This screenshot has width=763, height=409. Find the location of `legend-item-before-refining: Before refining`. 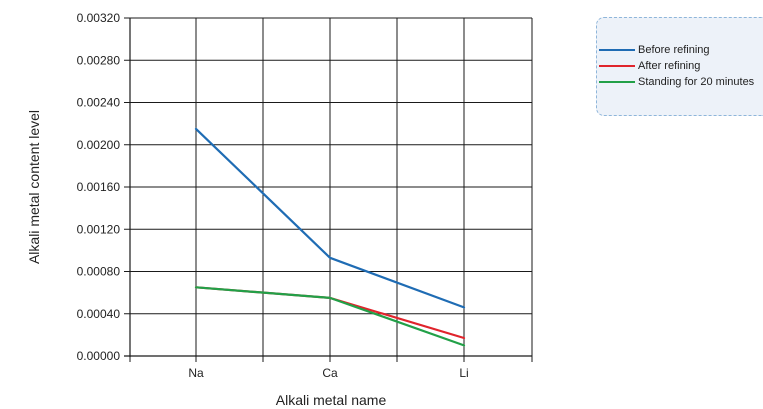

legend-item-before-refining: Before refining is located at coordinates (653, 50).